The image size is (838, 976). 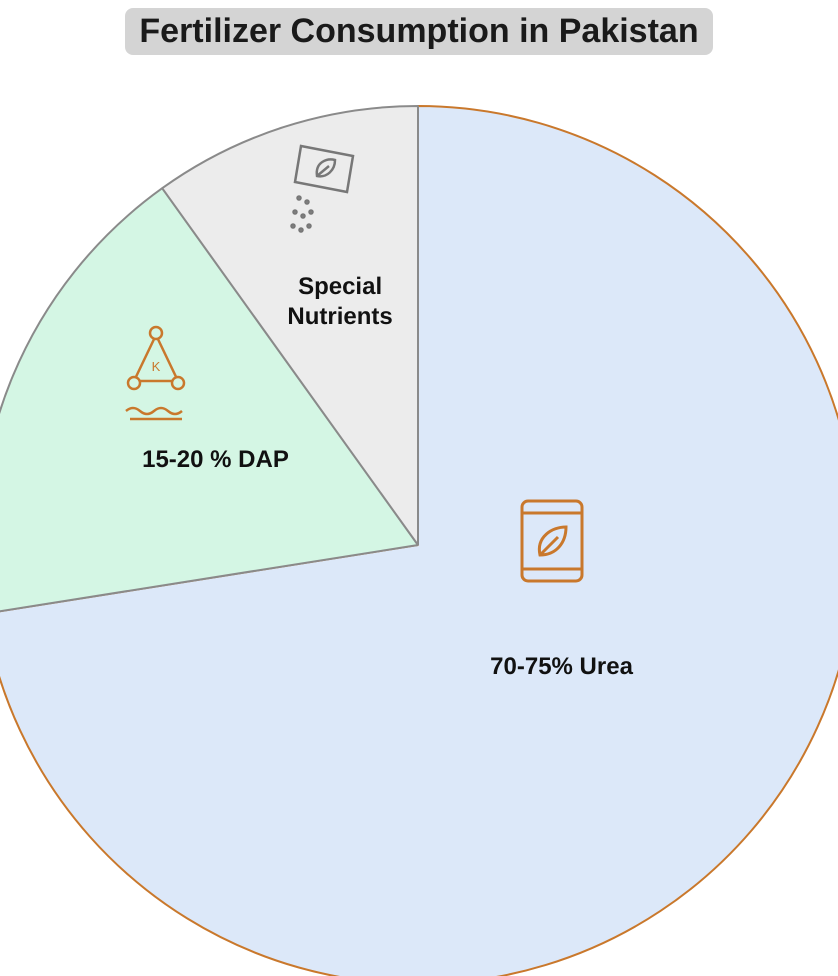 I want to click on slice-label: 70-75% Urea, so click(x=562, y=666).